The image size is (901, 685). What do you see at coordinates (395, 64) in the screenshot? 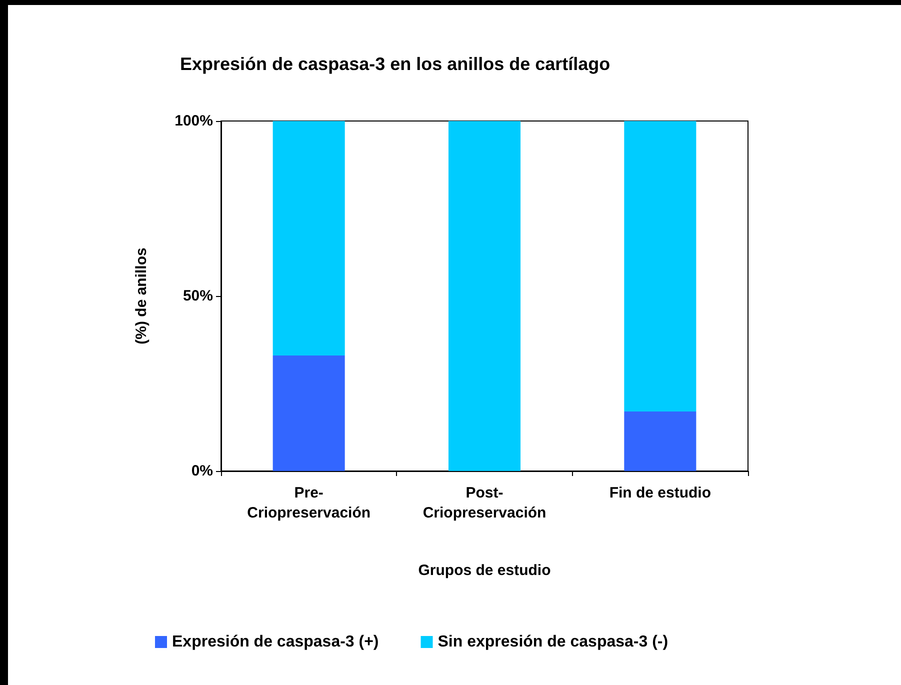
I see `chart-title: Expresión de caspasa-3 en los anillos de cartílago` at bounding box center [395, 64].